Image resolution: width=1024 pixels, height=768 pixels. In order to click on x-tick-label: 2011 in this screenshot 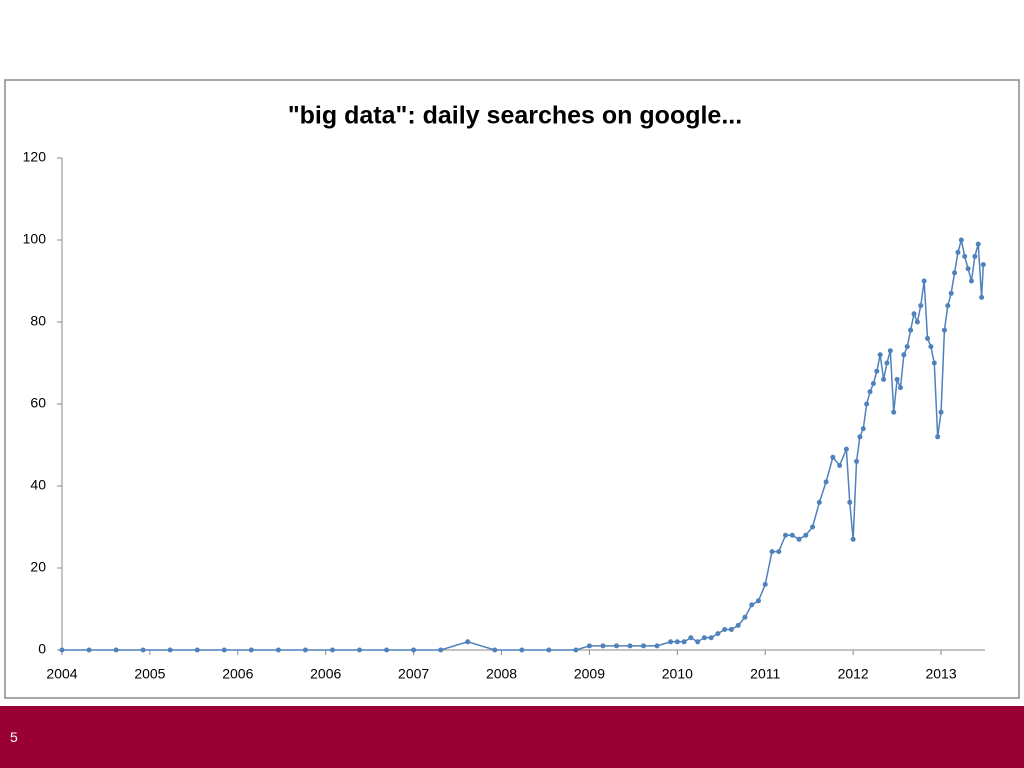, I will do `click(765, 674)`.